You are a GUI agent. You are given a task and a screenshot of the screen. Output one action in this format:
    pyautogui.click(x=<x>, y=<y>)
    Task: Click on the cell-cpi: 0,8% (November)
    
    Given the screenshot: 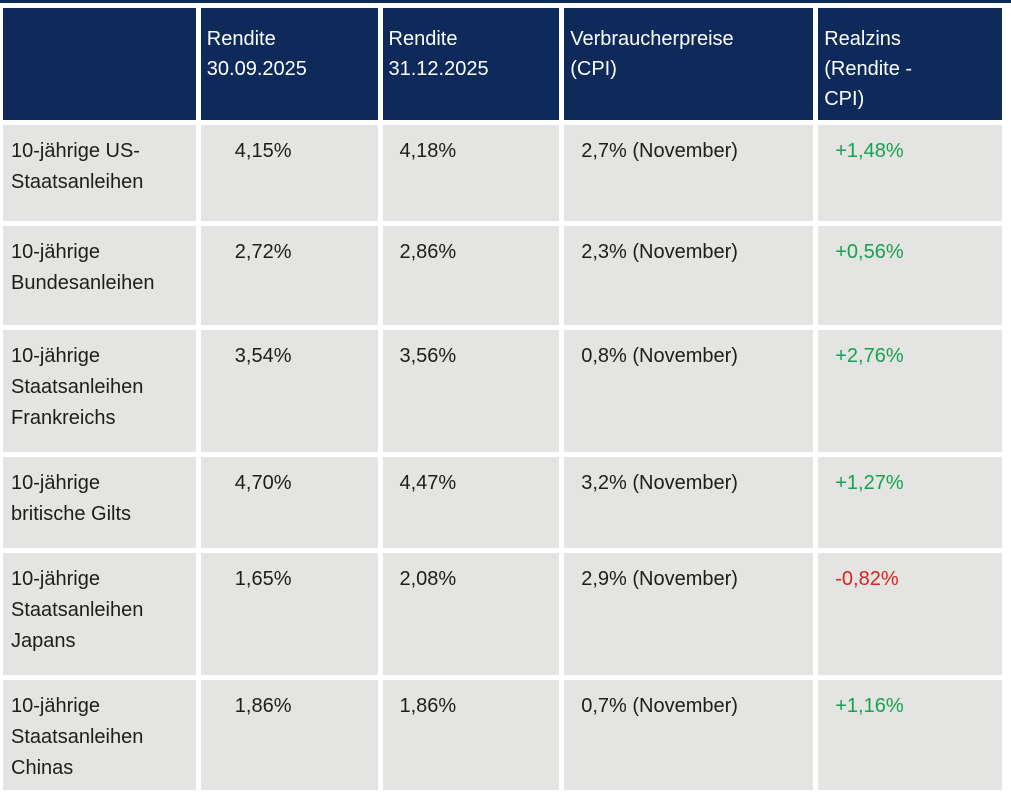 What is the action you would take?
    pyautogui.click(x=689, y=391)
    